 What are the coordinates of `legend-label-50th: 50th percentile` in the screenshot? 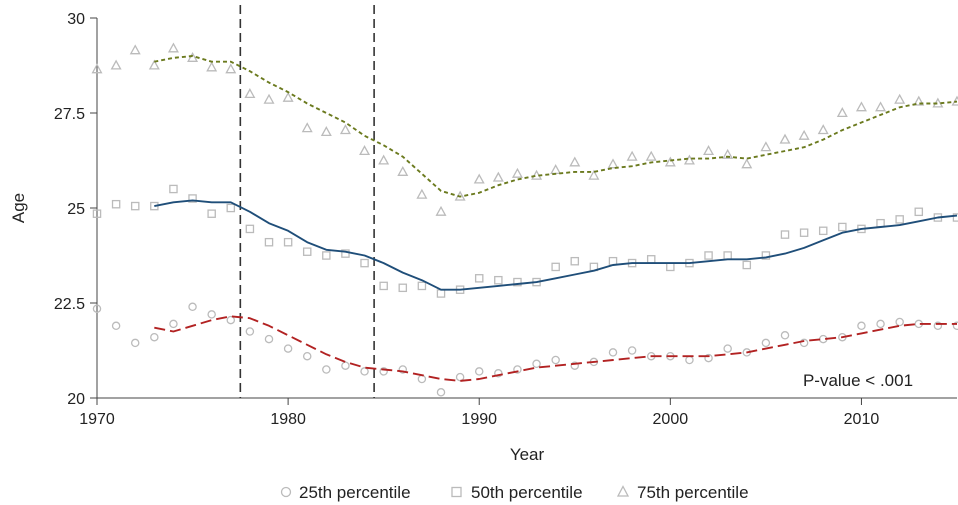 It's located at (527, 492).